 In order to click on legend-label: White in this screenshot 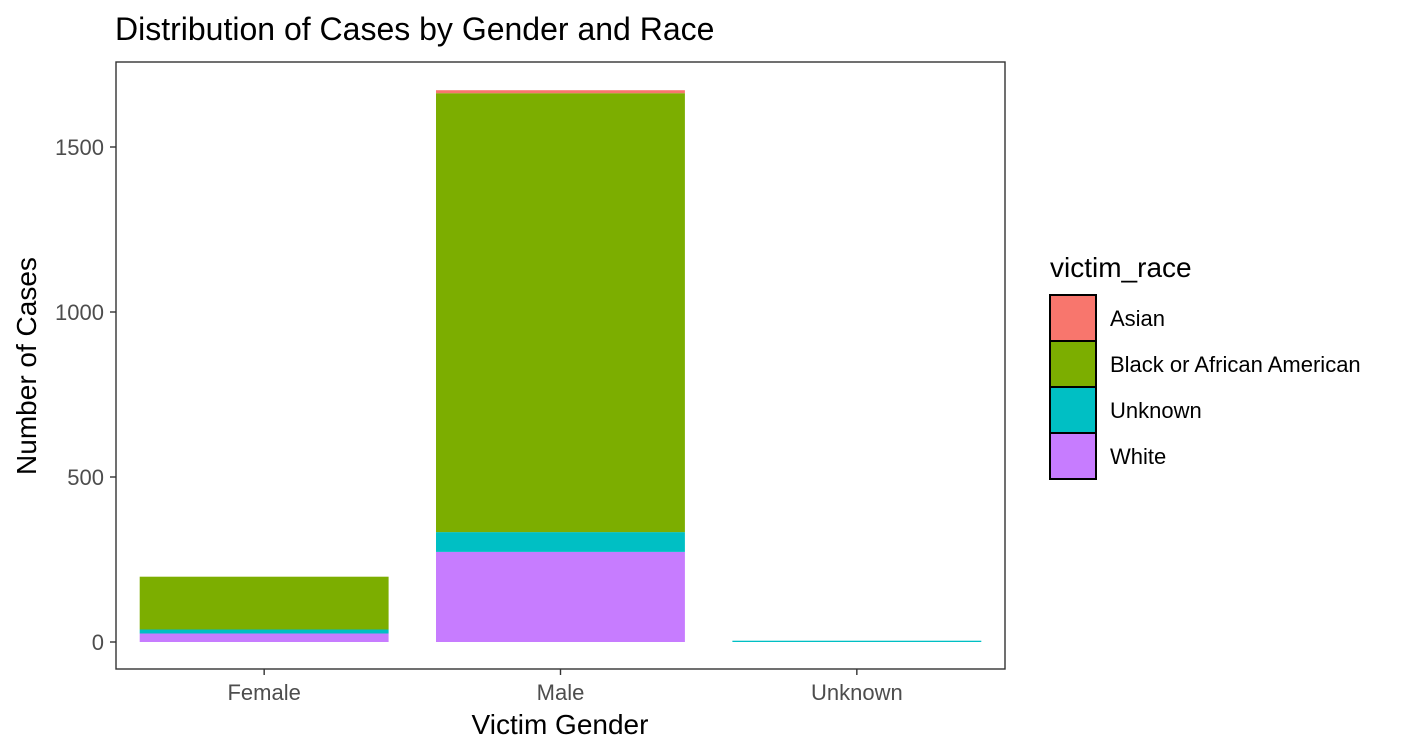, I will do `click(1138, 456)`.